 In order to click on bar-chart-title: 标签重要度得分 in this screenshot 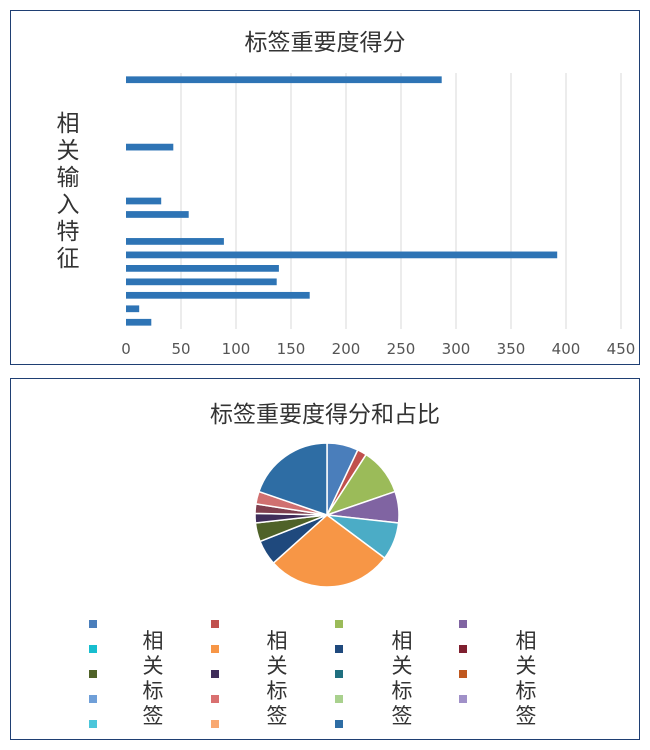, I will do `click(325, 43)`.